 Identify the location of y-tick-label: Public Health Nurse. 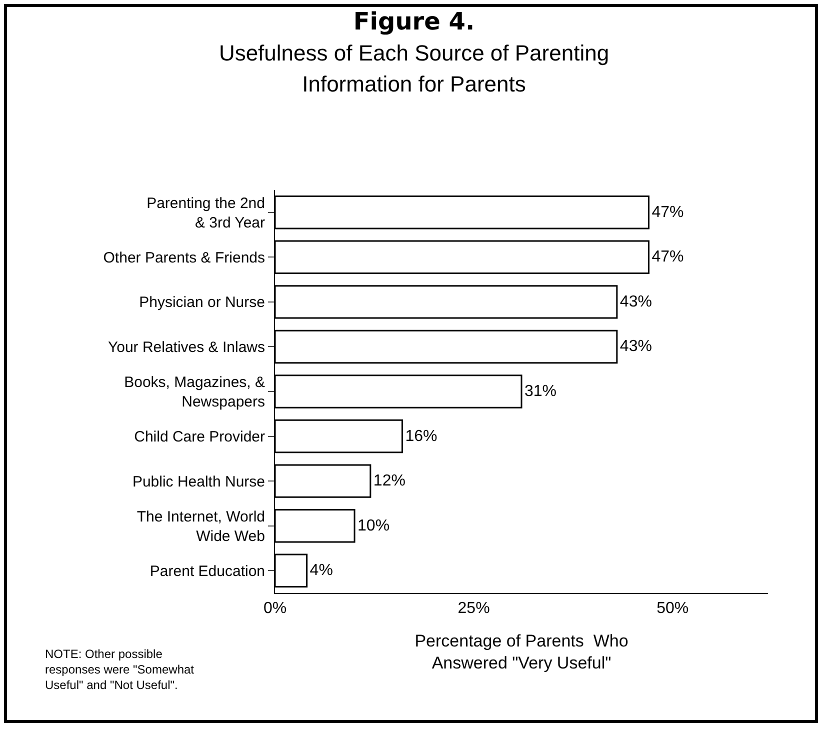
(198, 481).